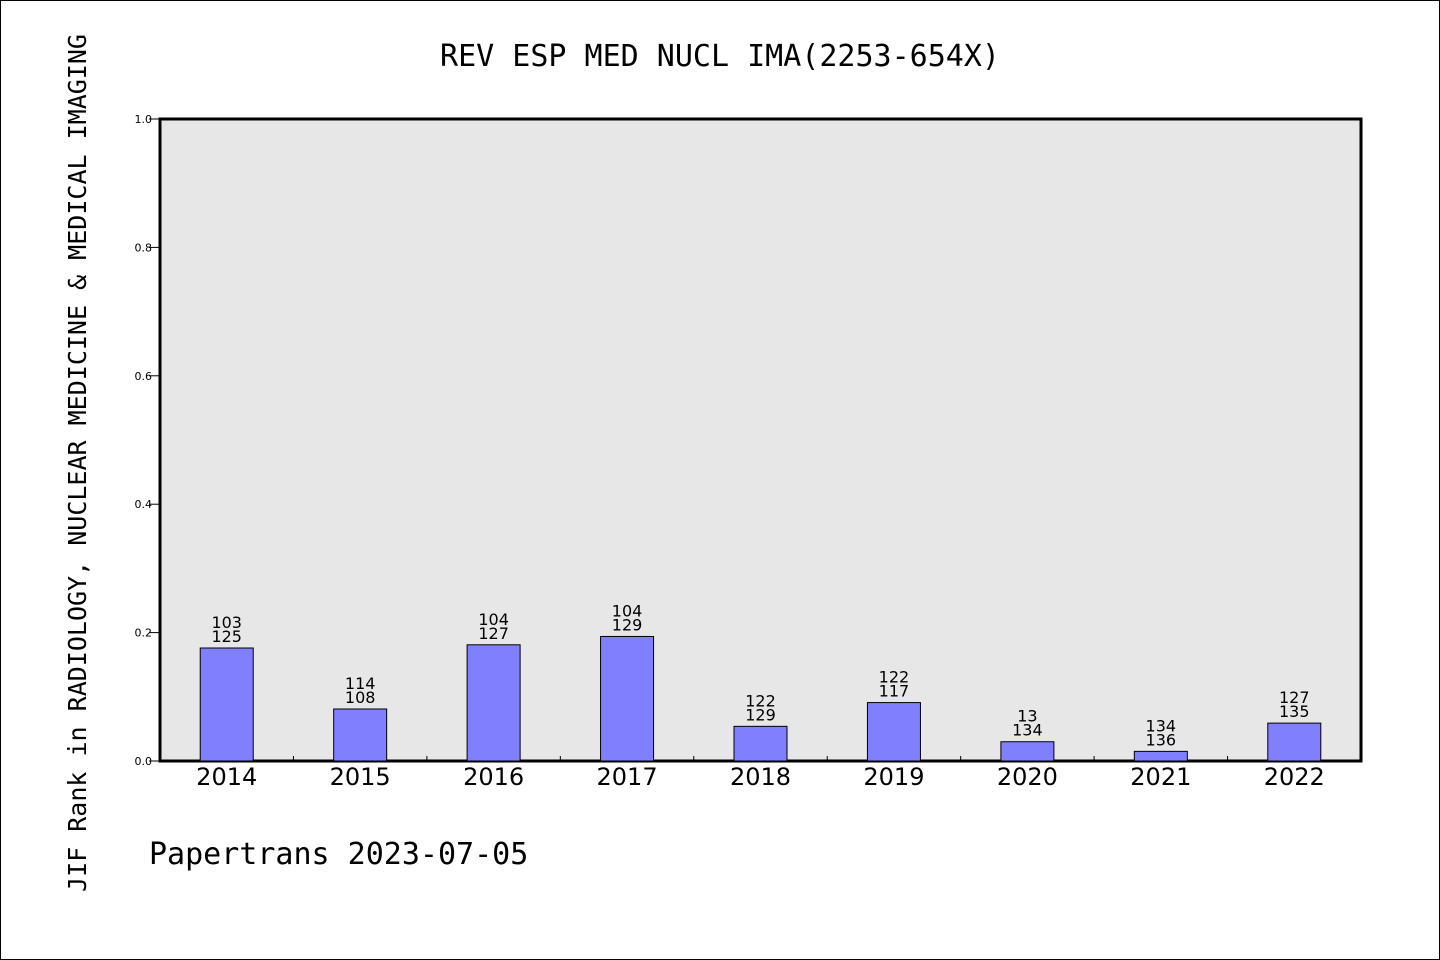 The height and width of the screenshot is (960, 1440). I want to click on bar-2014, so click(226, 704).